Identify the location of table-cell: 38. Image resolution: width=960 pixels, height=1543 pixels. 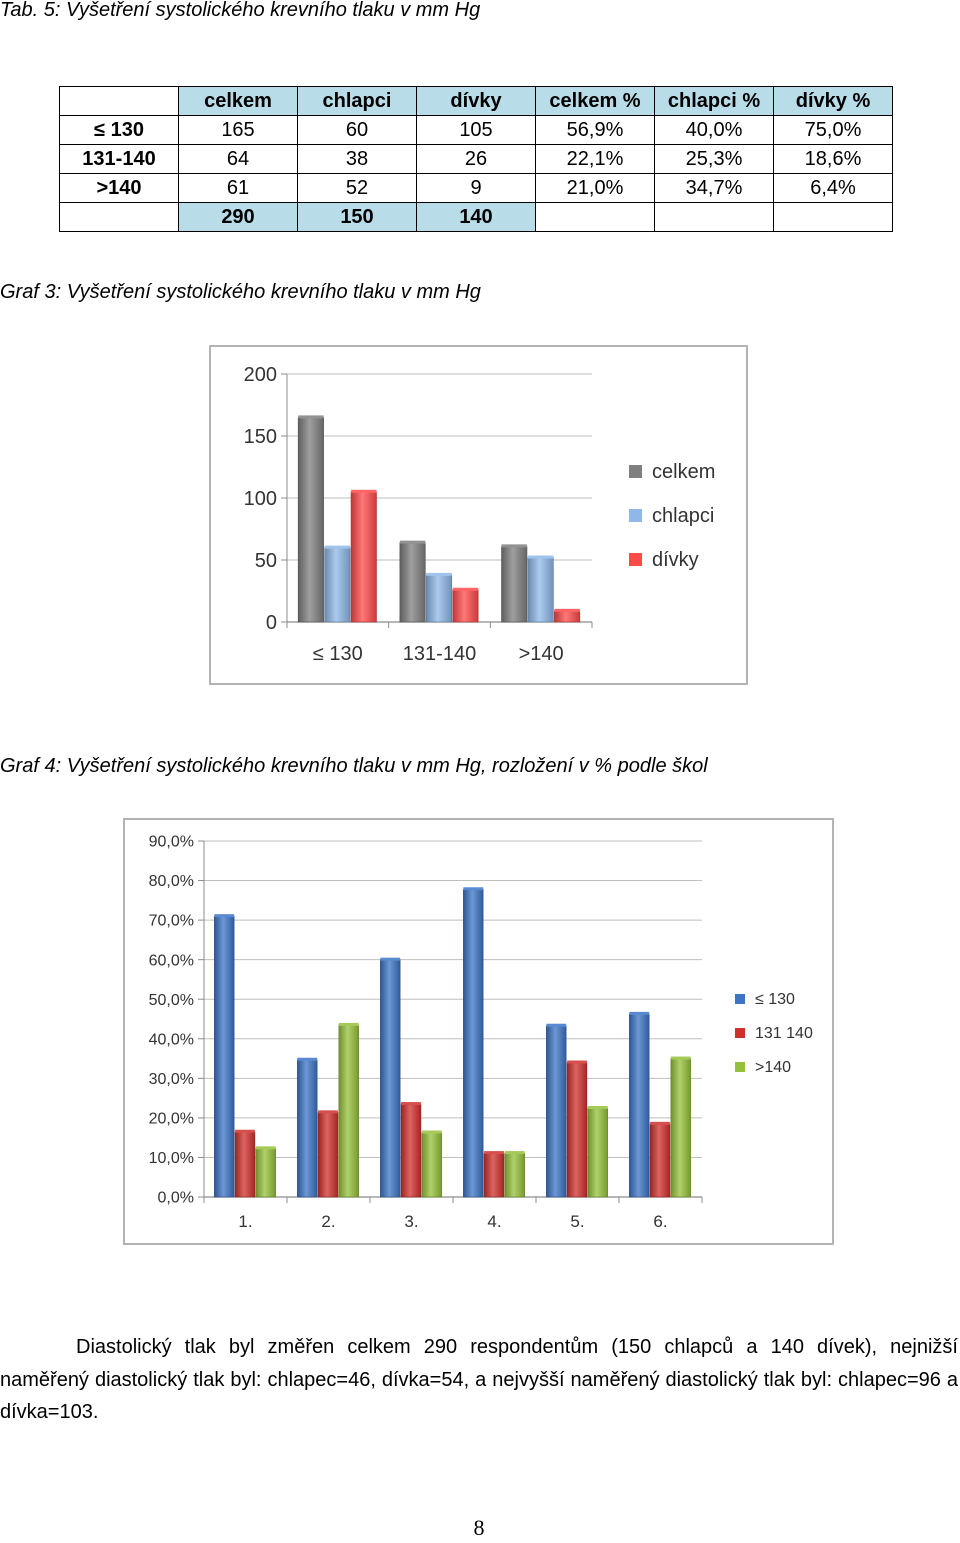
(357, 159).